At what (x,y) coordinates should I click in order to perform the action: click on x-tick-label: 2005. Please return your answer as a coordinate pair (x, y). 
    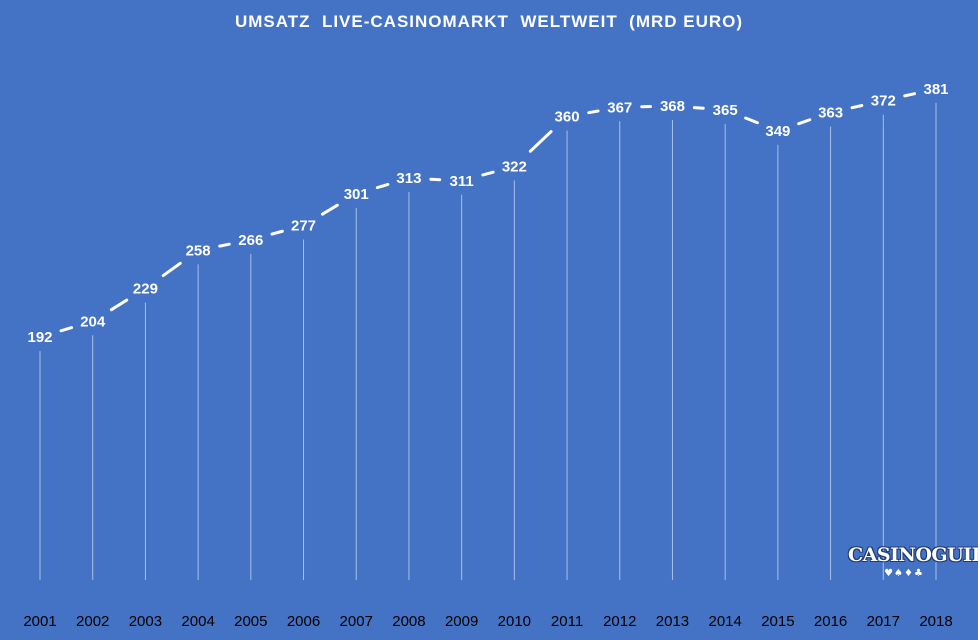
    Looking at the image, I should click on (250, 621).